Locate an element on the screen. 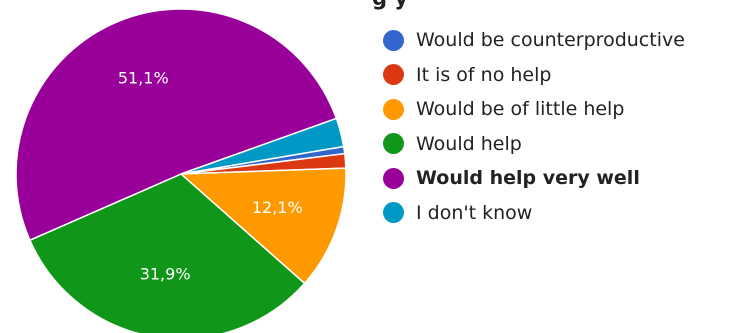 The height and width of the screenshot is (333, 732). slice-label-would-be-of-little-help: 12,1% is located at coordinates (277, 207).